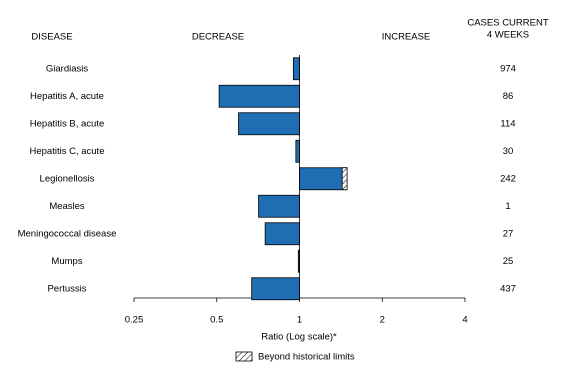  What do you see at coordinates (306, 357) in the screenshot?
I see `legend-label: Beyond historical limits` at bounding box center [306, 357].